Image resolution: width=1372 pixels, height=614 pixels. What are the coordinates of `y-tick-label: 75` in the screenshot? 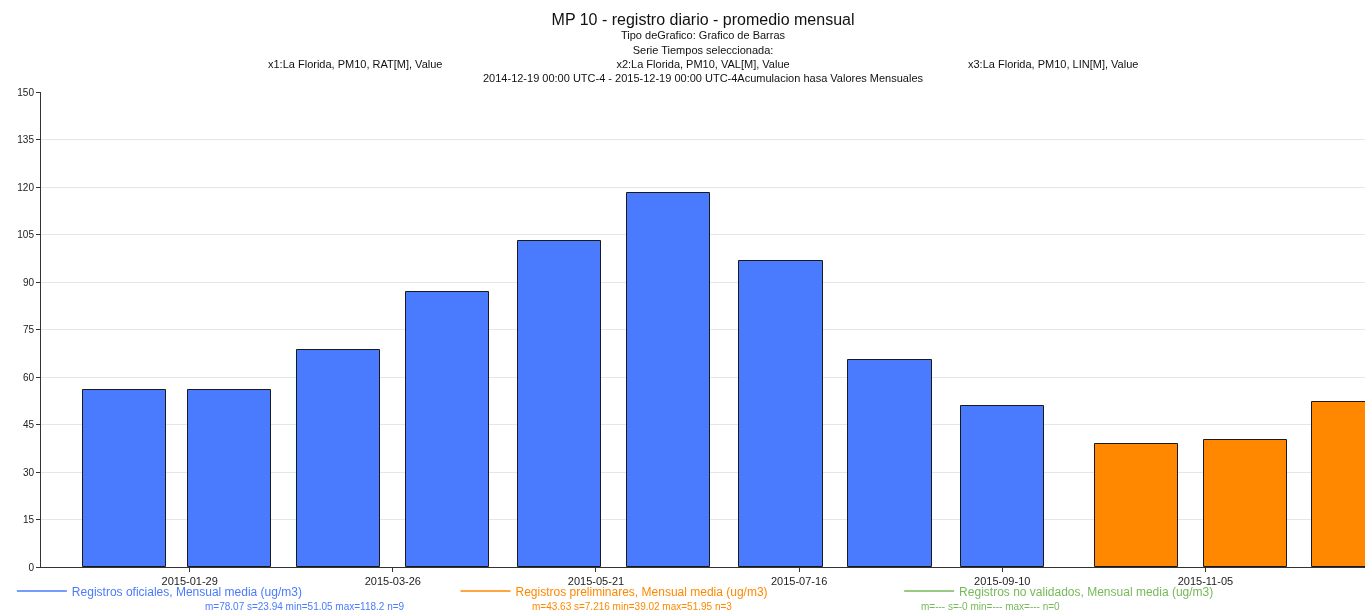 It's located at (28, 329).